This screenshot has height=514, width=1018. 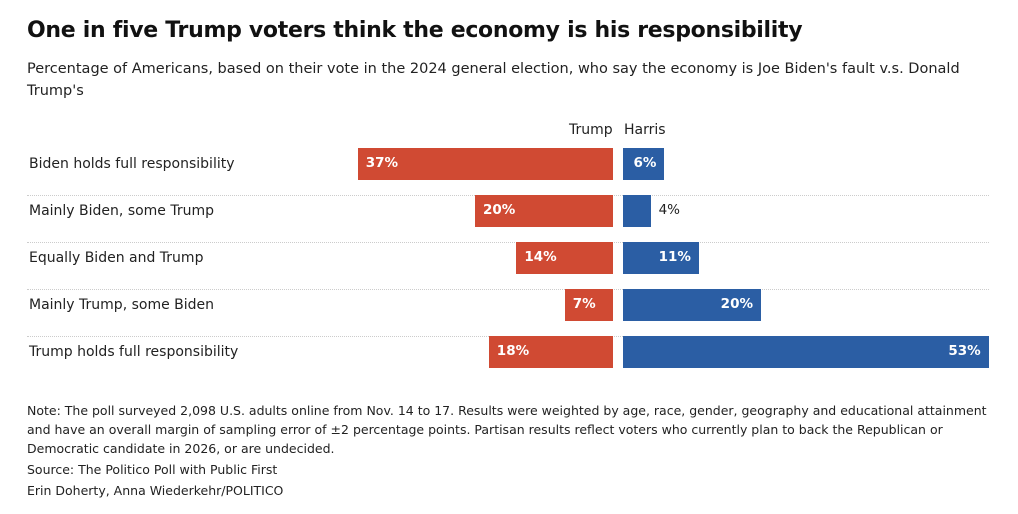 What do you see at coordinates (669, 210) in the screenshot?
I see `data-label: 4%` at bounding box center [669, 210].